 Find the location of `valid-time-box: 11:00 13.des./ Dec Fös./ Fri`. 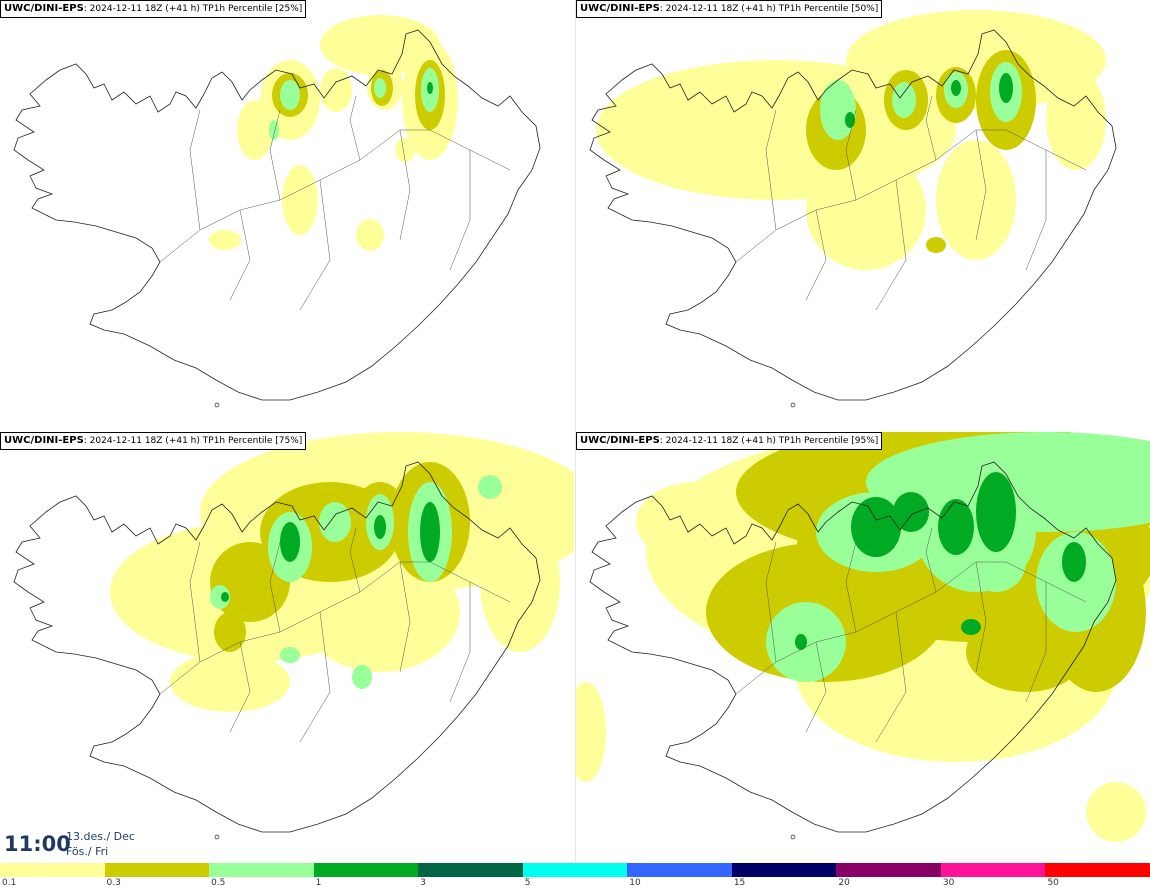

valid-time-box: 11:00 13.des./ Dec Fös./ Fri is located at coordinates (70, 844).